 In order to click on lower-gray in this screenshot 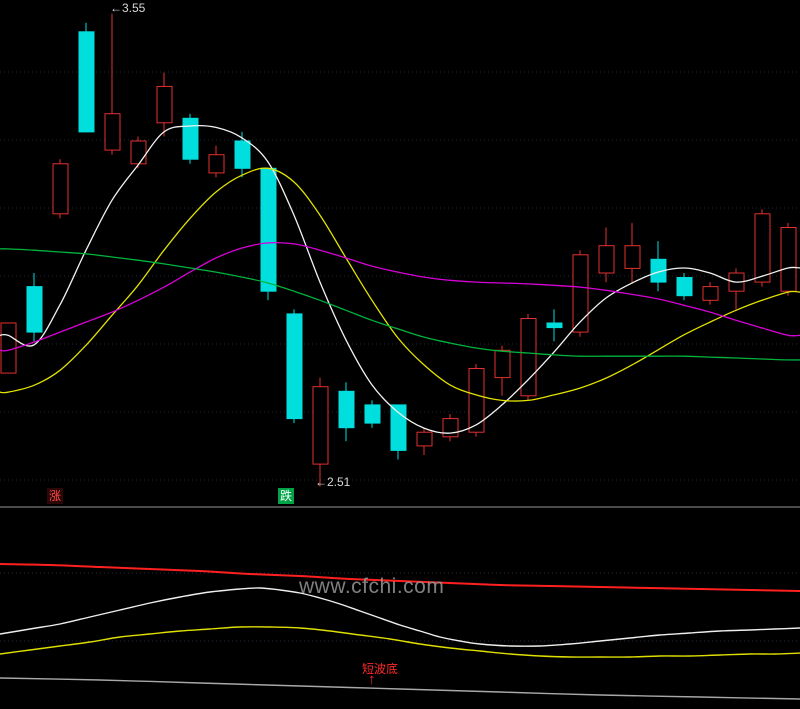, I will do `click(400, 688)`.